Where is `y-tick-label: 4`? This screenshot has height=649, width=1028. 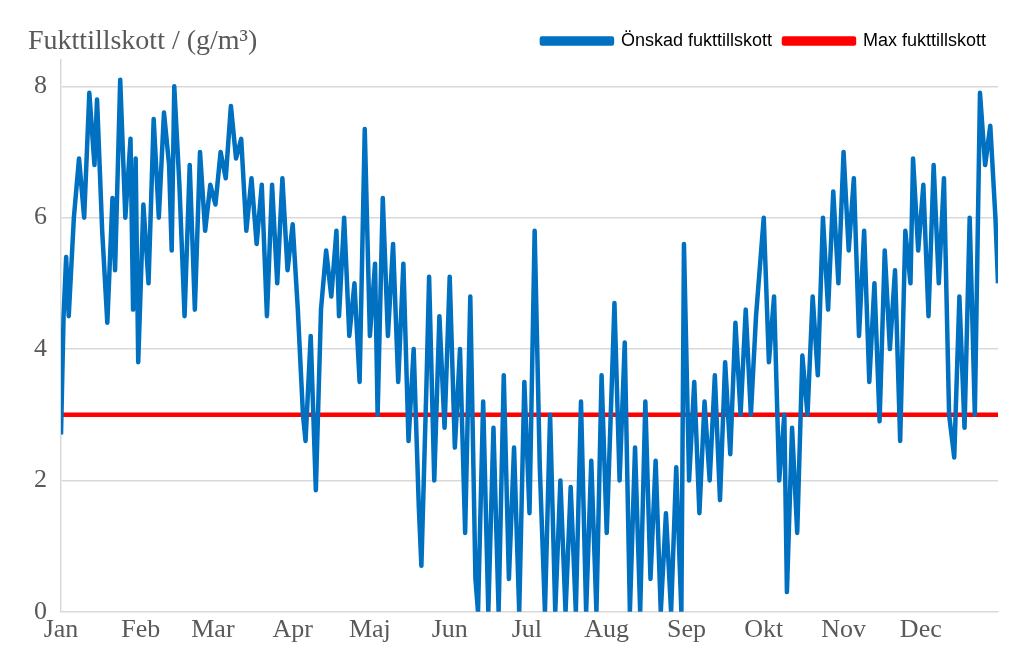
y-tick-label: 4 is located at coordinates (40, 347).